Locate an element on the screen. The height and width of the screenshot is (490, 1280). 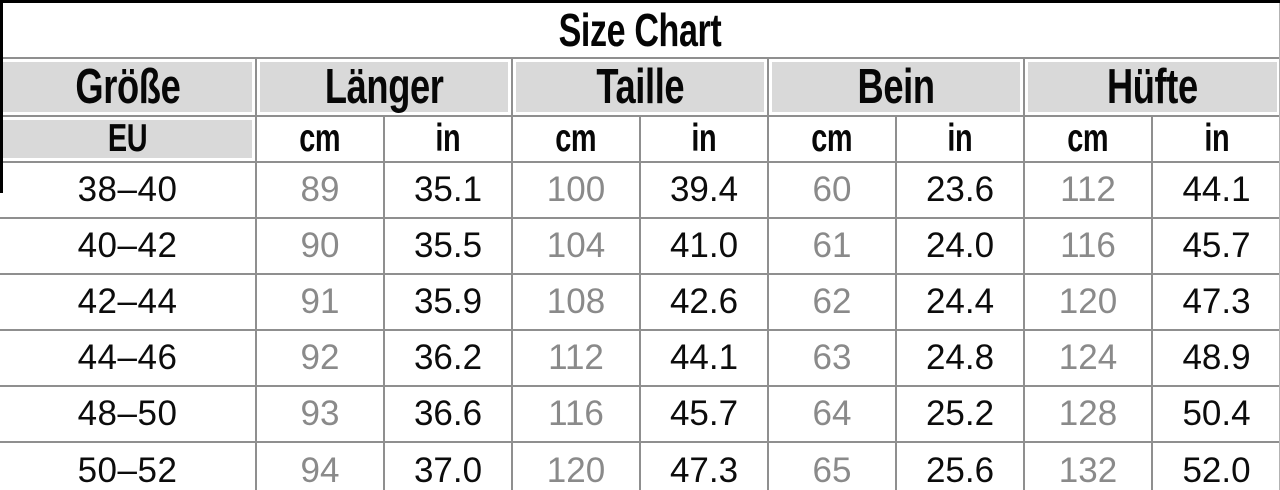
table-row: 40–42 90 35.5 104 41.0 61 24.0 116 45.7 is located at coordinates (640, 246).